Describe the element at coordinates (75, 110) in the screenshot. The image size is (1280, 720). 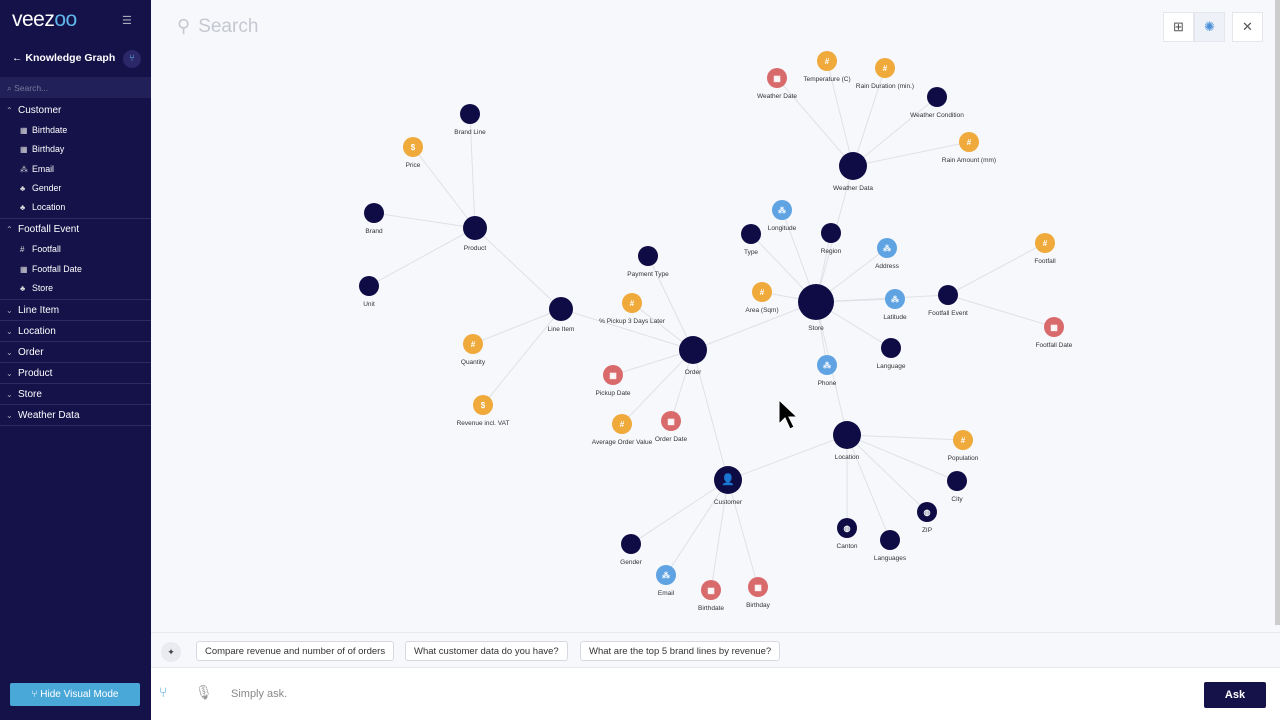
I see `tree-group: ⌃ Customer` at that location.